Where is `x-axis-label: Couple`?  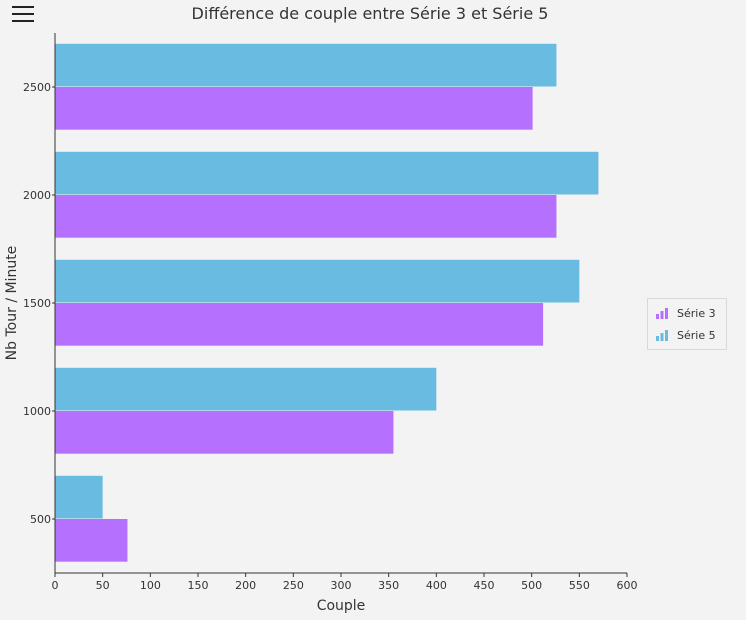 x-axis-label: Couple is located at coordinates (341, 606).